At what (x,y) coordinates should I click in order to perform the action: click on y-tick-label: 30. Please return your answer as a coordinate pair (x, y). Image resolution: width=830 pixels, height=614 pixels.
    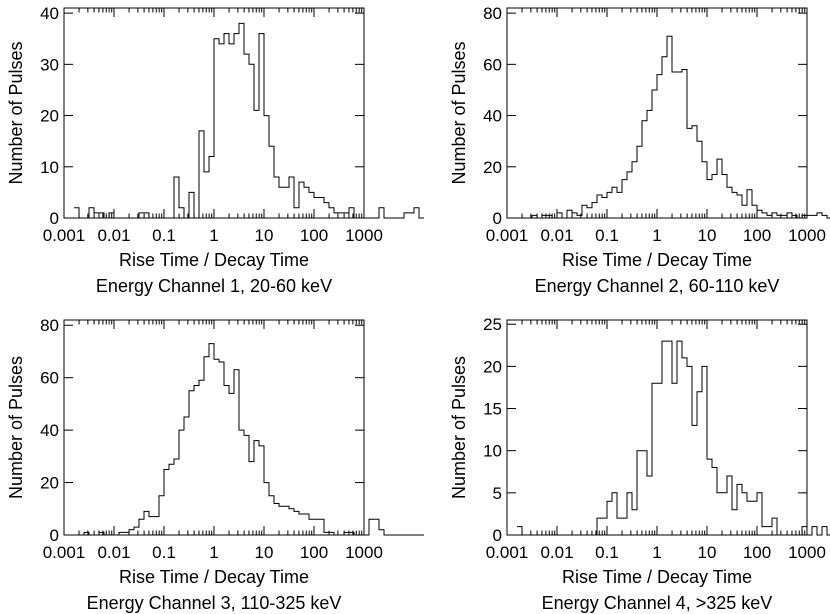
    Looking at the image, I should click on (49, 64).